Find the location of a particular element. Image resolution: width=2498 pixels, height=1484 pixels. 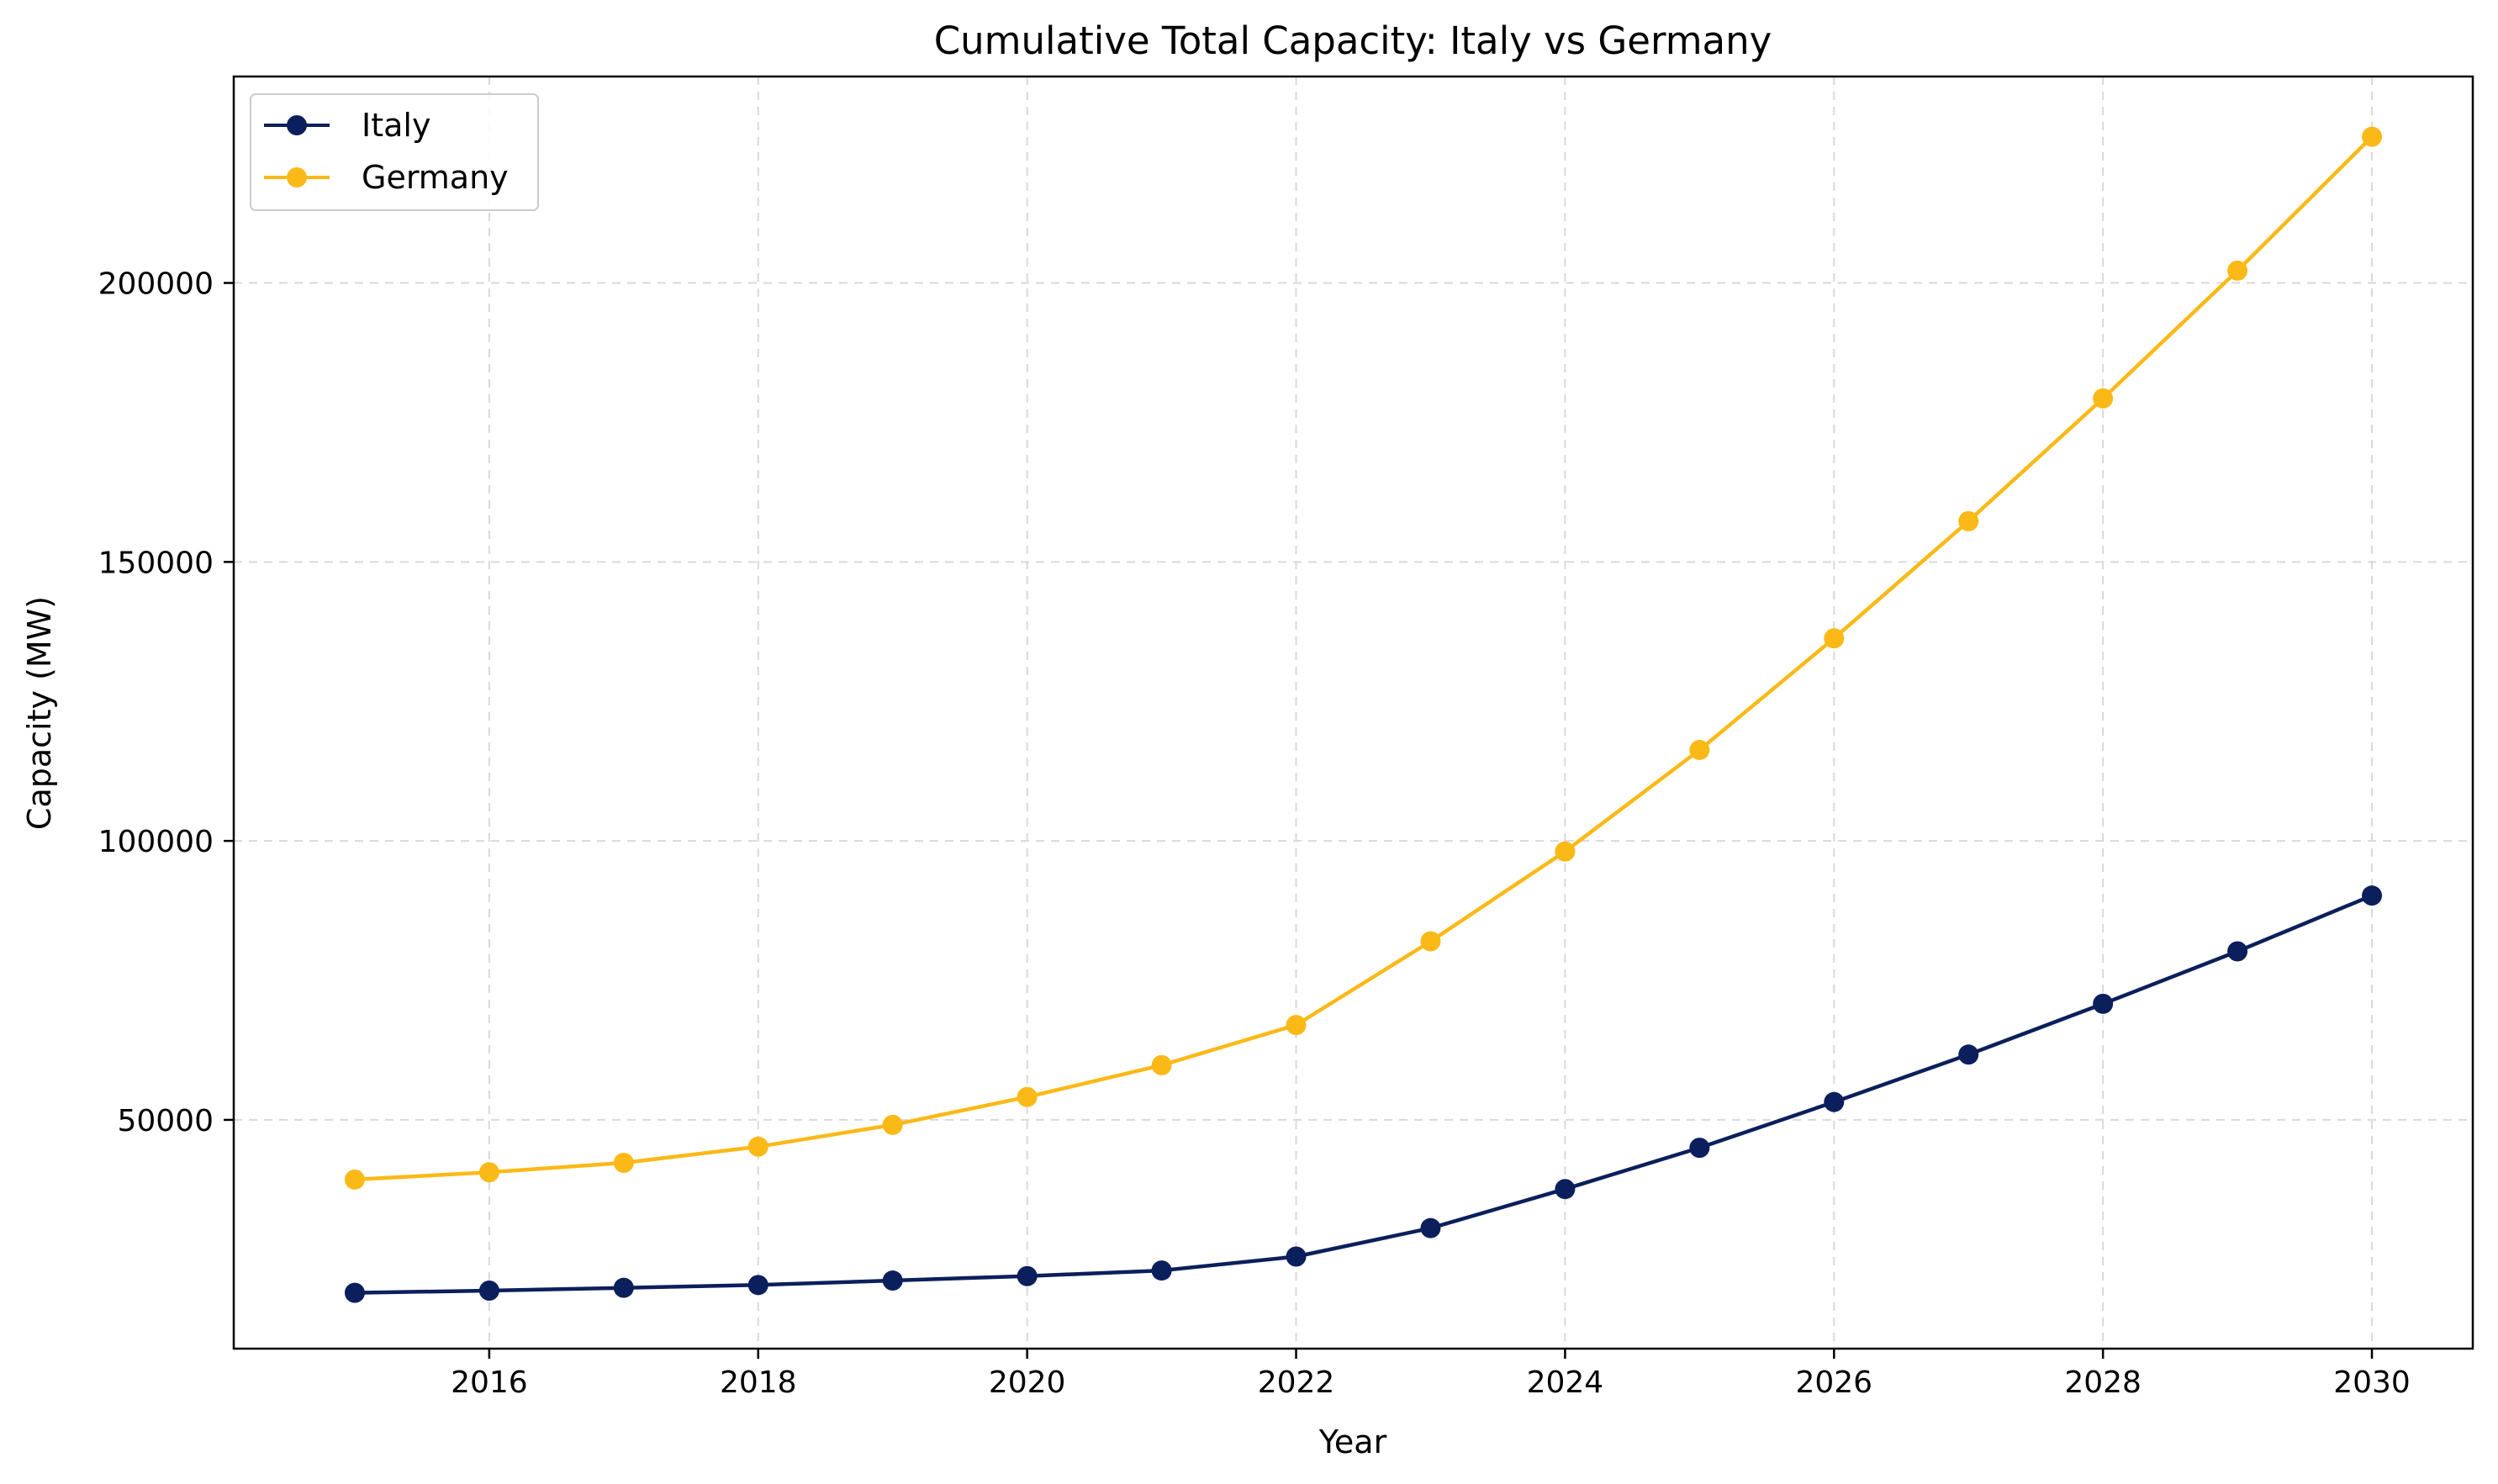

data-point-italy-2016 is located at coordinates (488, 1290).